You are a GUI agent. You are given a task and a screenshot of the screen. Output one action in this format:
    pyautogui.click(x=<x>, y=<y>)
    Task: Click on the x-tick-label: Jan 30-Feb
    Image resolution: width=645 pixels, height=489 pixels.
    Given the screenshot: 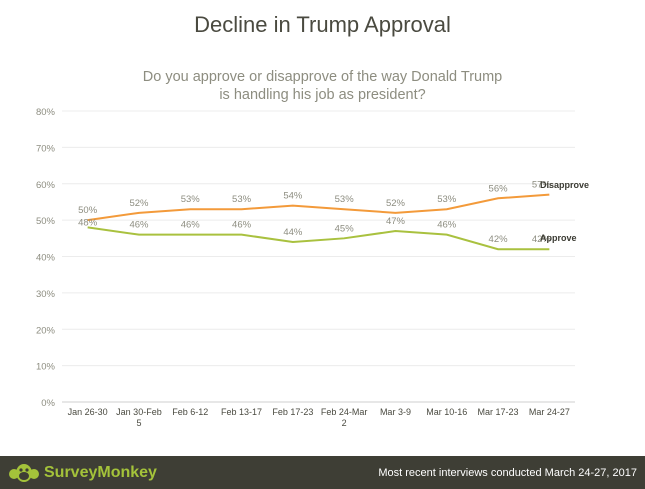 What is the action you would take?
    pyautogui.click(x=139, y=412)
    